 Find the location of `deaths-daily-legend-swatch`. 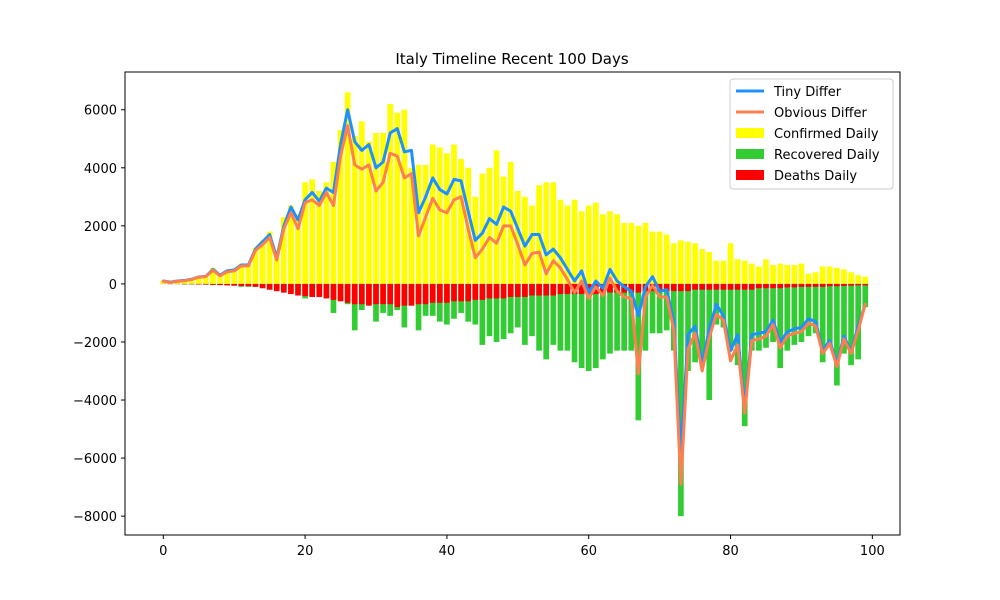

deaths-daily-legend-swatch is located at coordinates (750, 175).